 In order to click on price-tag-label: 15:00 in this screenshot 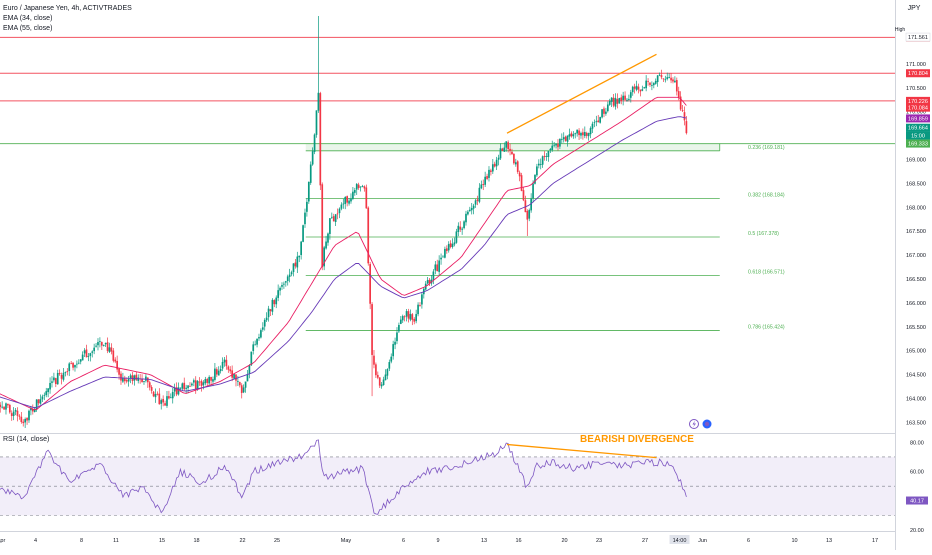, I will do `click(918, 137)`.